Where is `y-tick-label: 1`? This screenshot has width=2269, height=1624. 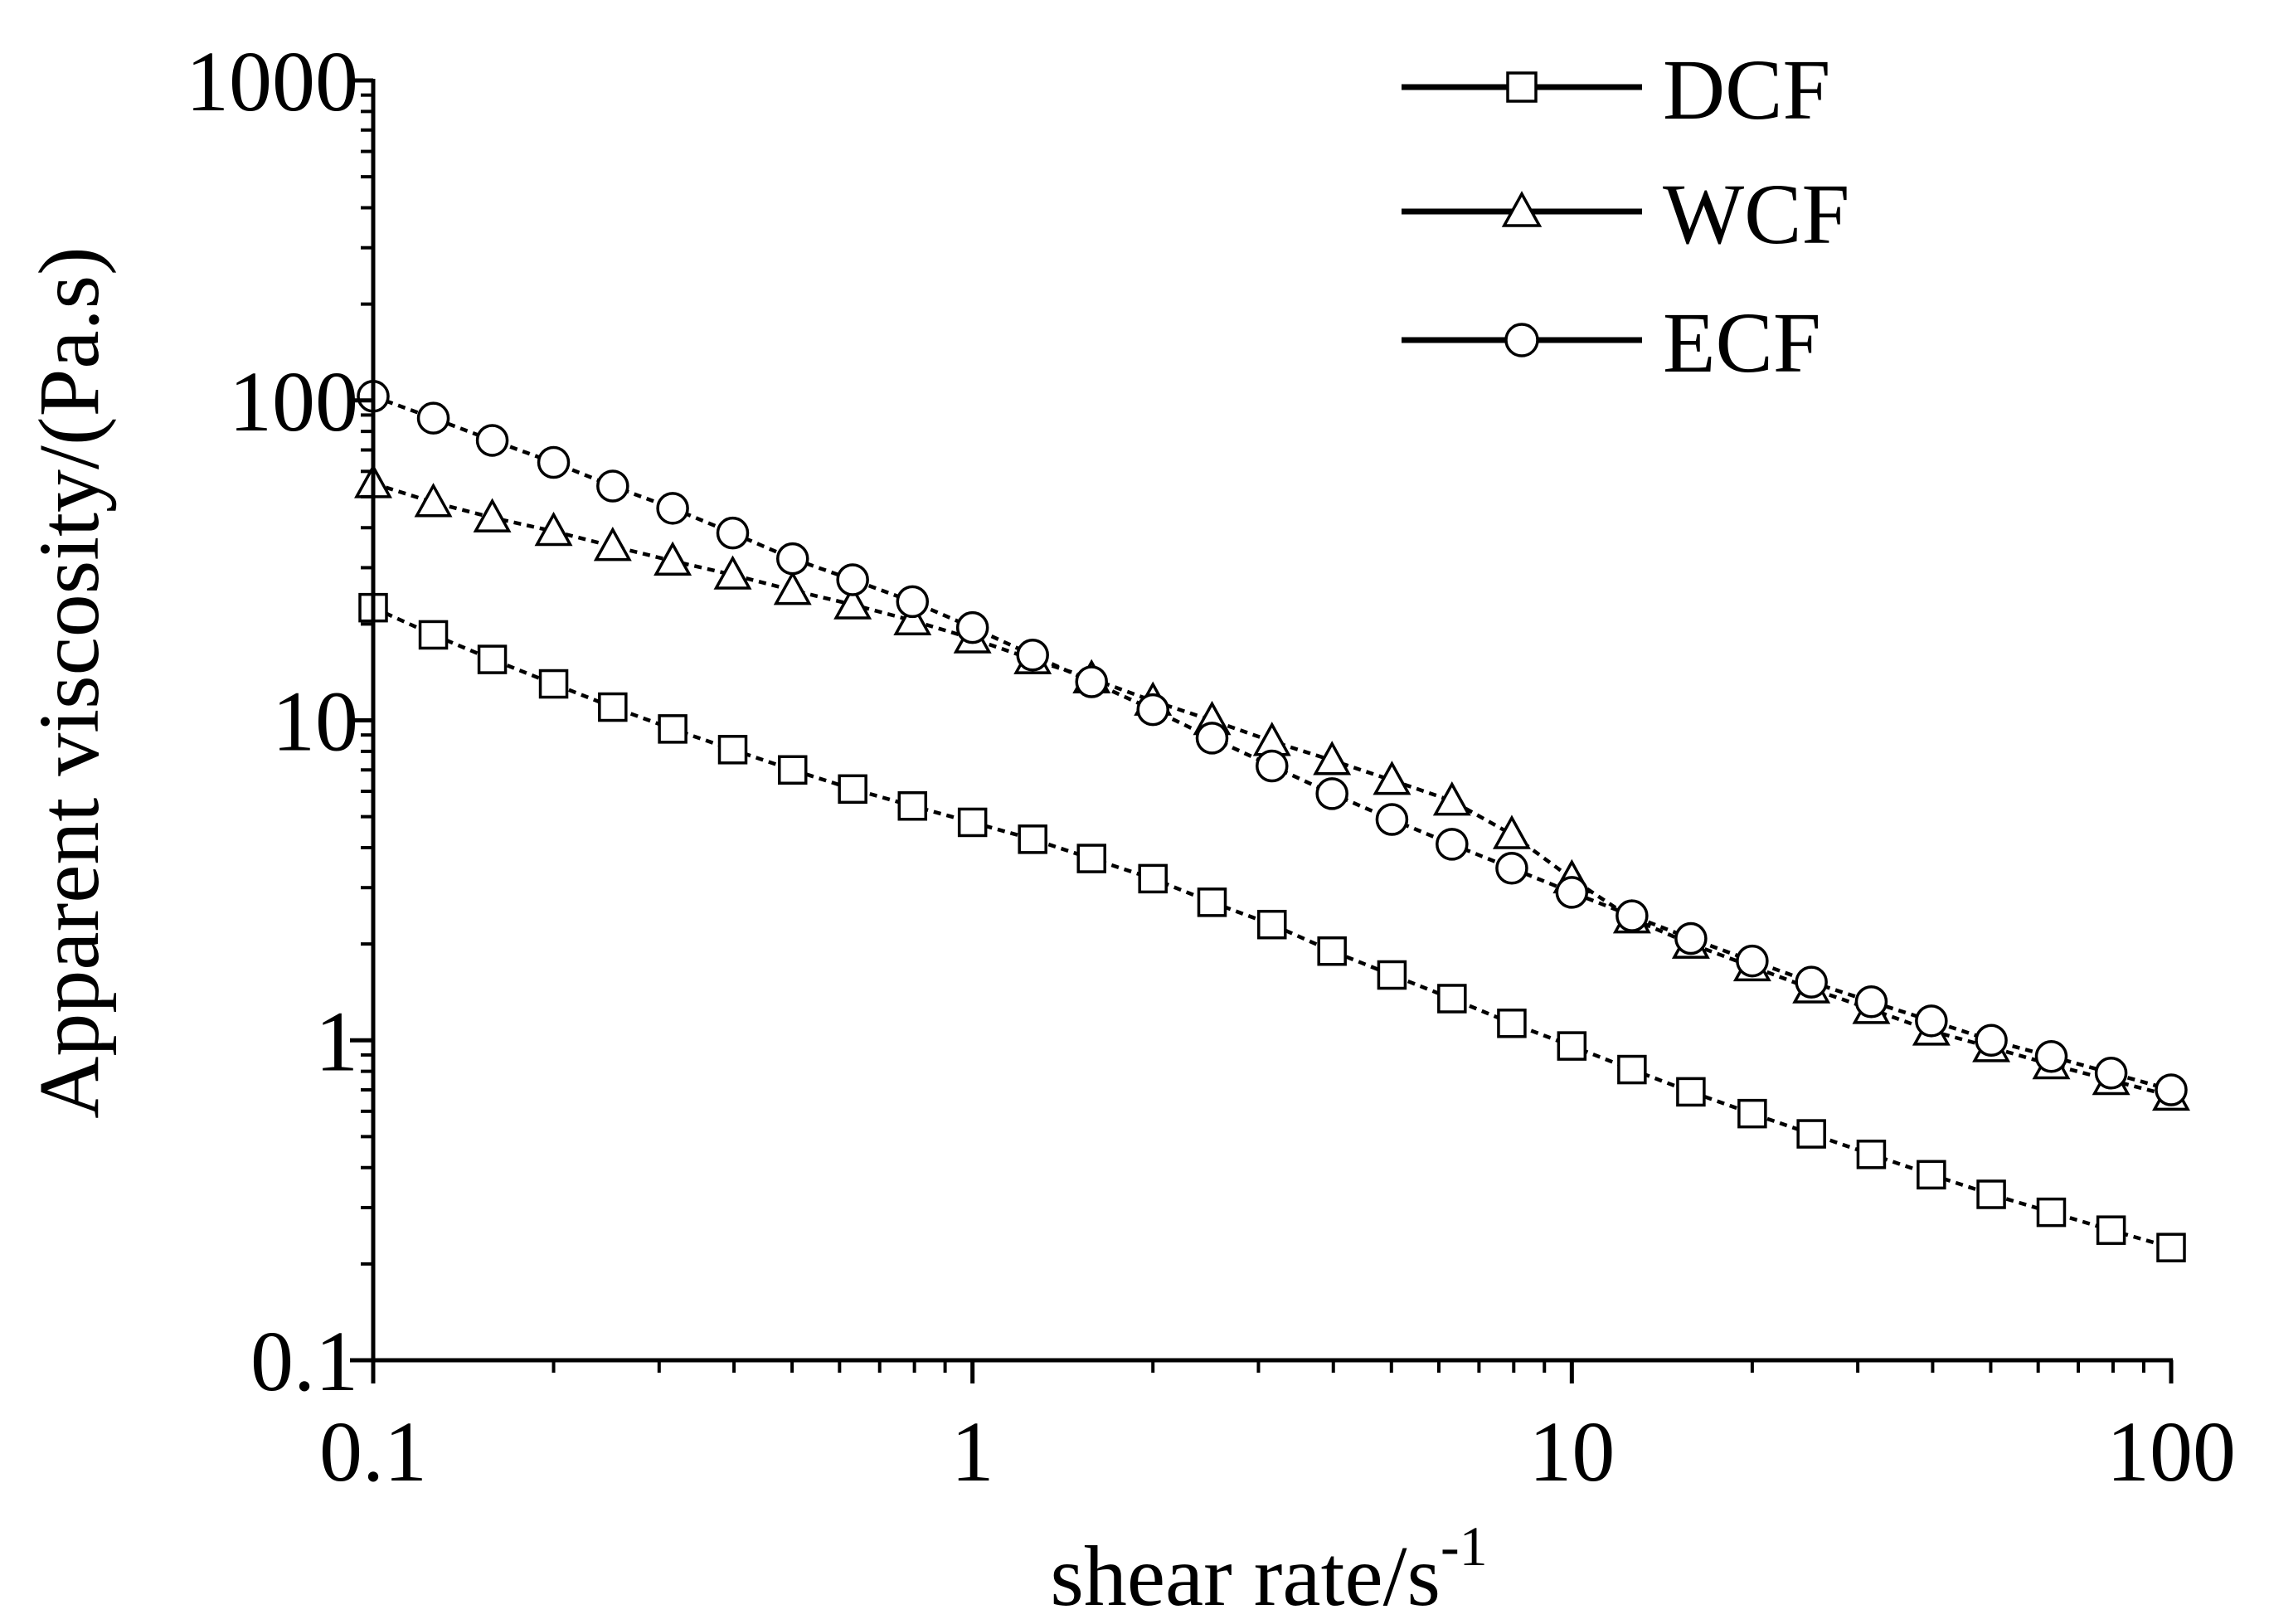
y-tick-label: 1 is located at coordinates (336, 1041).